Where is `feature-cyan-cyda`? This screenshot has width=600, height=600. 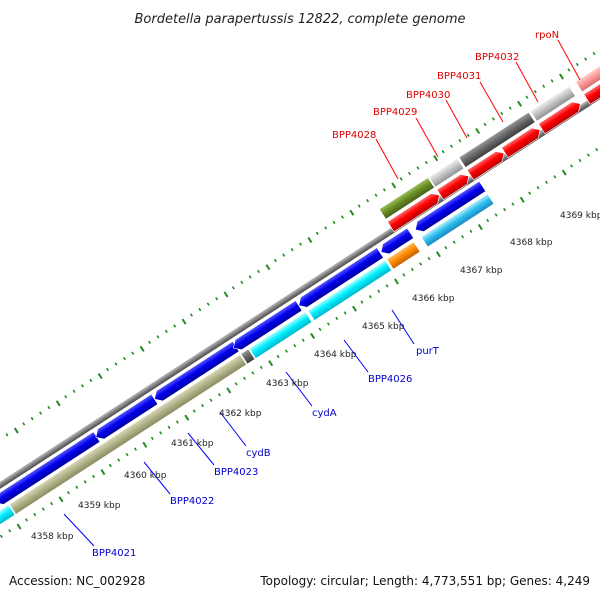 feature-cyan-cyda is located at coordinates (350, 290).